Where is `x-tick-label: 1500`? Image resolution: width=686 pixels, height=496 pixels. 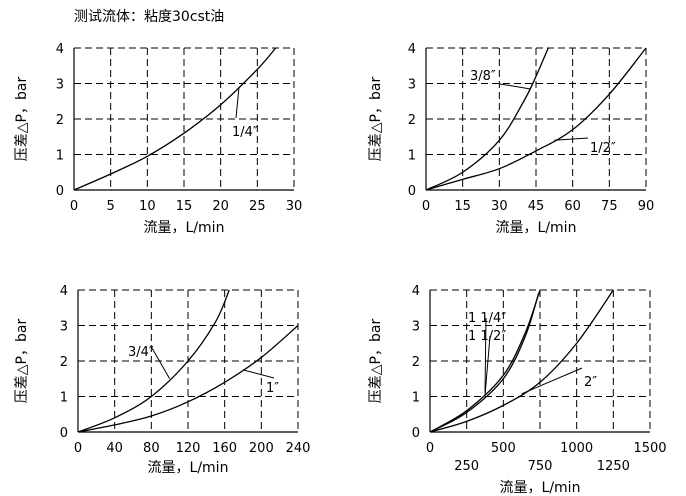
x-tick-label: 1500 is located at coordinates (649, 448).